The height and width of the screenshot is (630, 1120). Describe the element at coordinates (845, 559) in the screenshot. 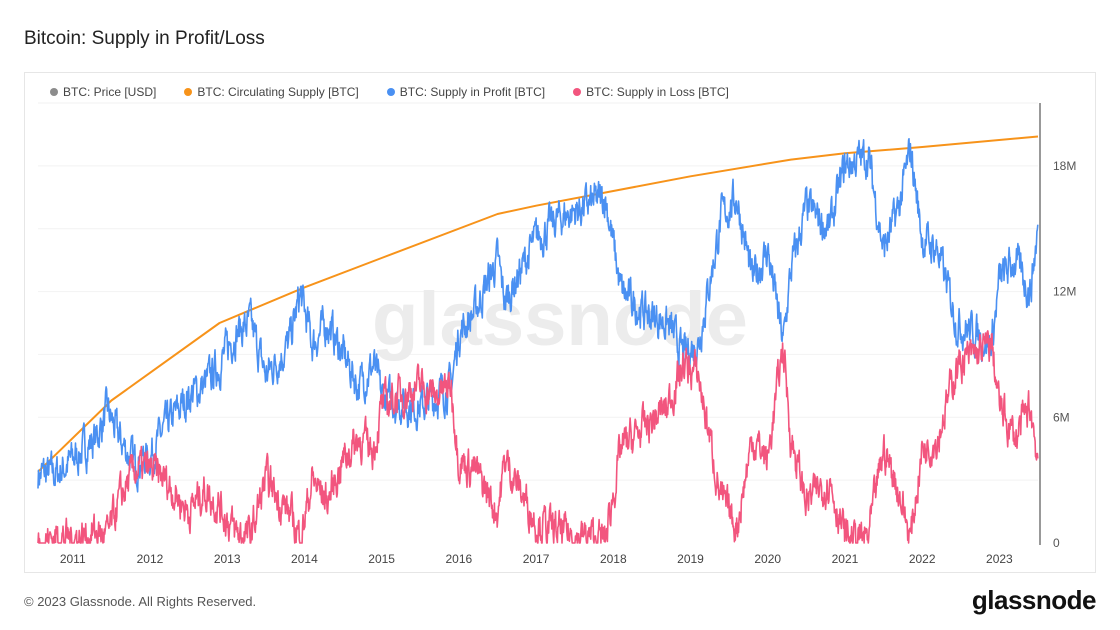

I see `x-tick-label: 2021` at that location.